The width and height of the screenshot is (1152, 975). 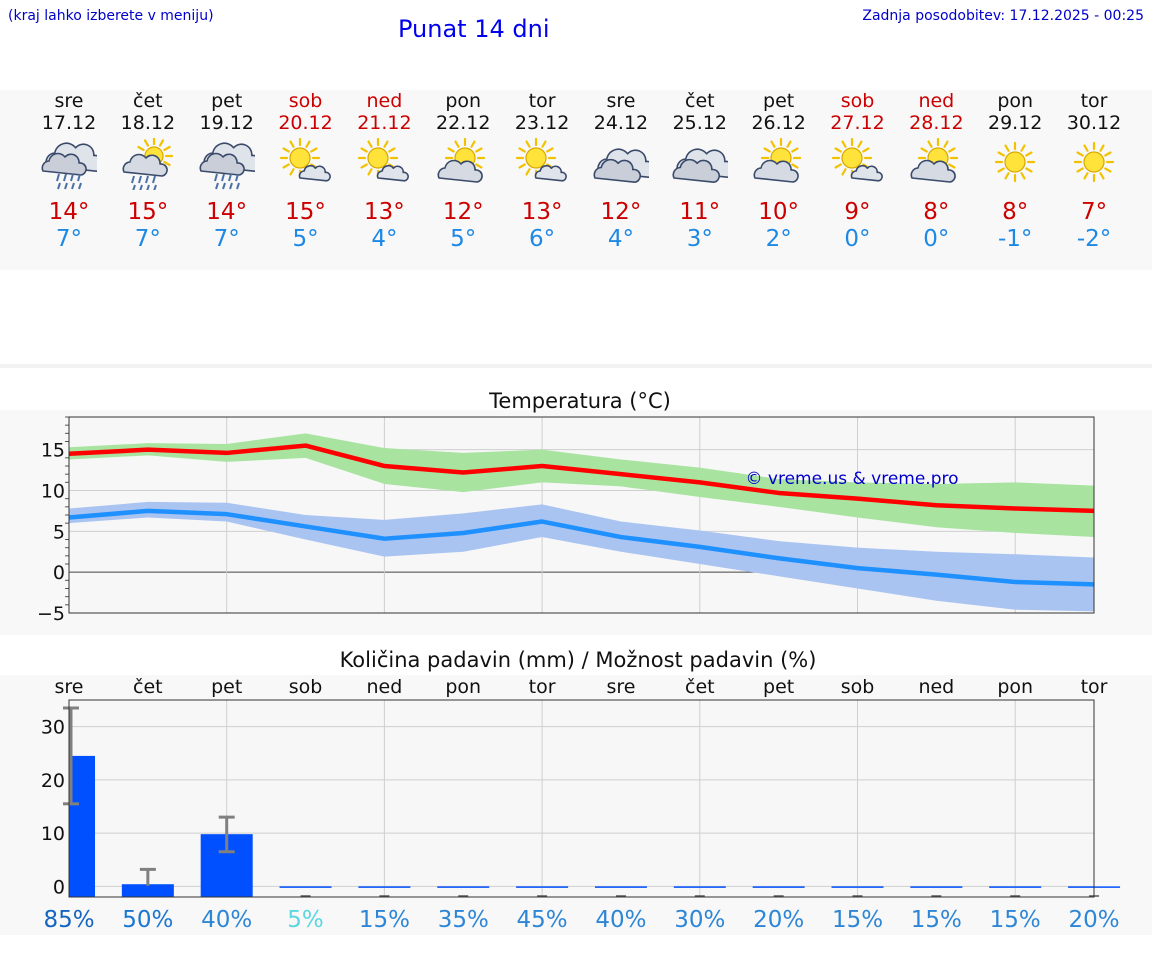 I want to click on day-date: 22.12, so click(x=463, y=123).